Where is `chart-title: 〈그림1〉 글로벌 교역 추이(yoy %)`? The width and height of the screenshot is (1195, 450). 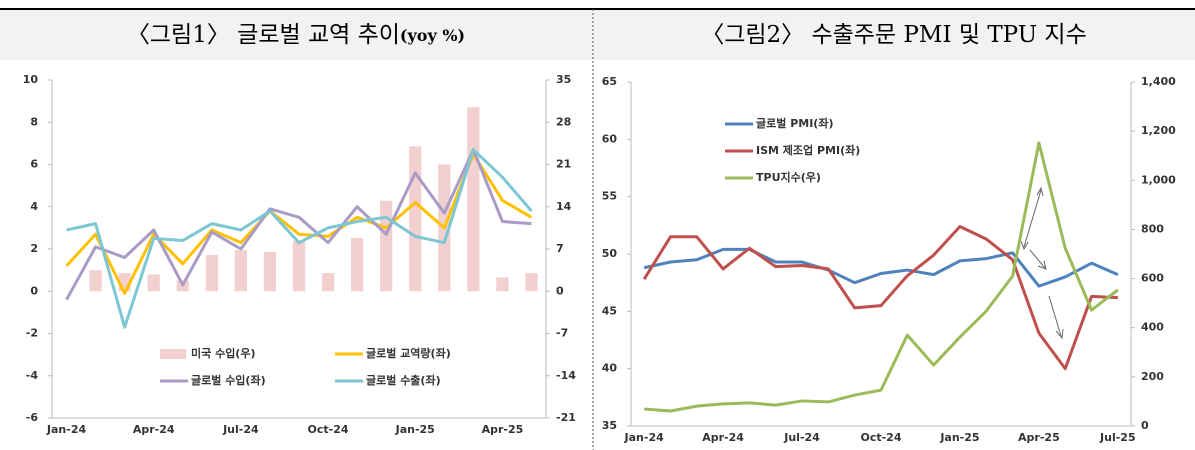
chart-title: 〈그림1〉 글로벌 교역 추이(yoy %) is located at coordinates (296, 35).